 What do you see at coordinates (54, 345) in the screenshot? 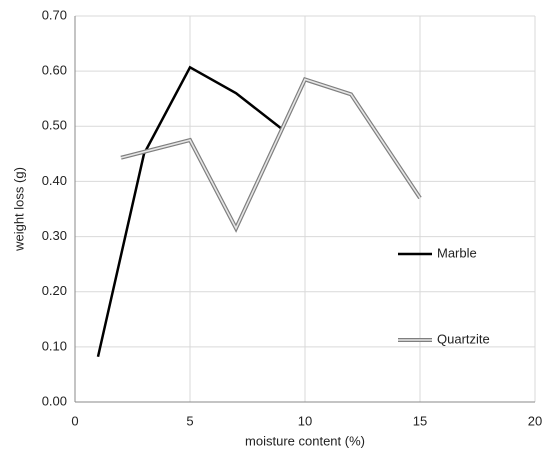
I see `y-tick-label: 0.10` at bounding box center [54, 345].